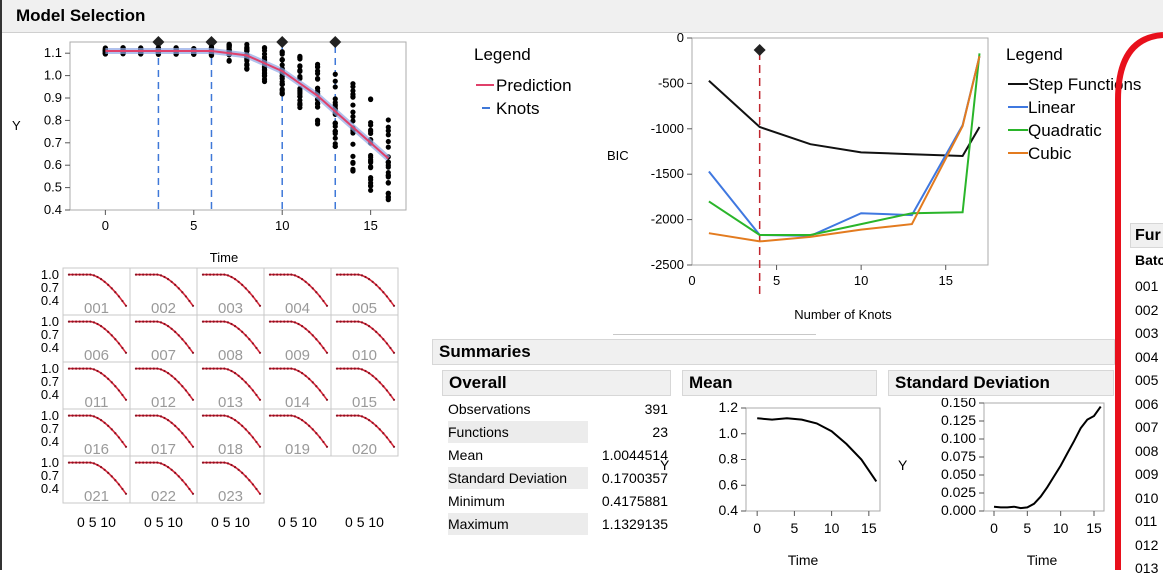  What do you see at coordinates (1147, 497) in the screenshot?
I see `table-row: 010` at bounding box center [1147, 497].